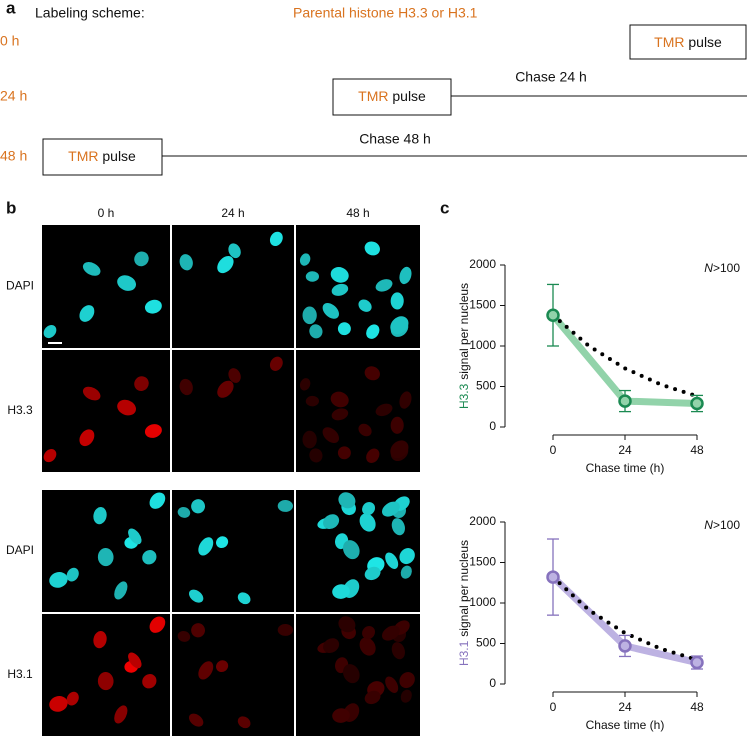 The width and height of the screenshot is (749, 746). Describe the element at coordinates (90, 13) in the screenshot. I see `scheme-title: Labeling scheme:` at that location.